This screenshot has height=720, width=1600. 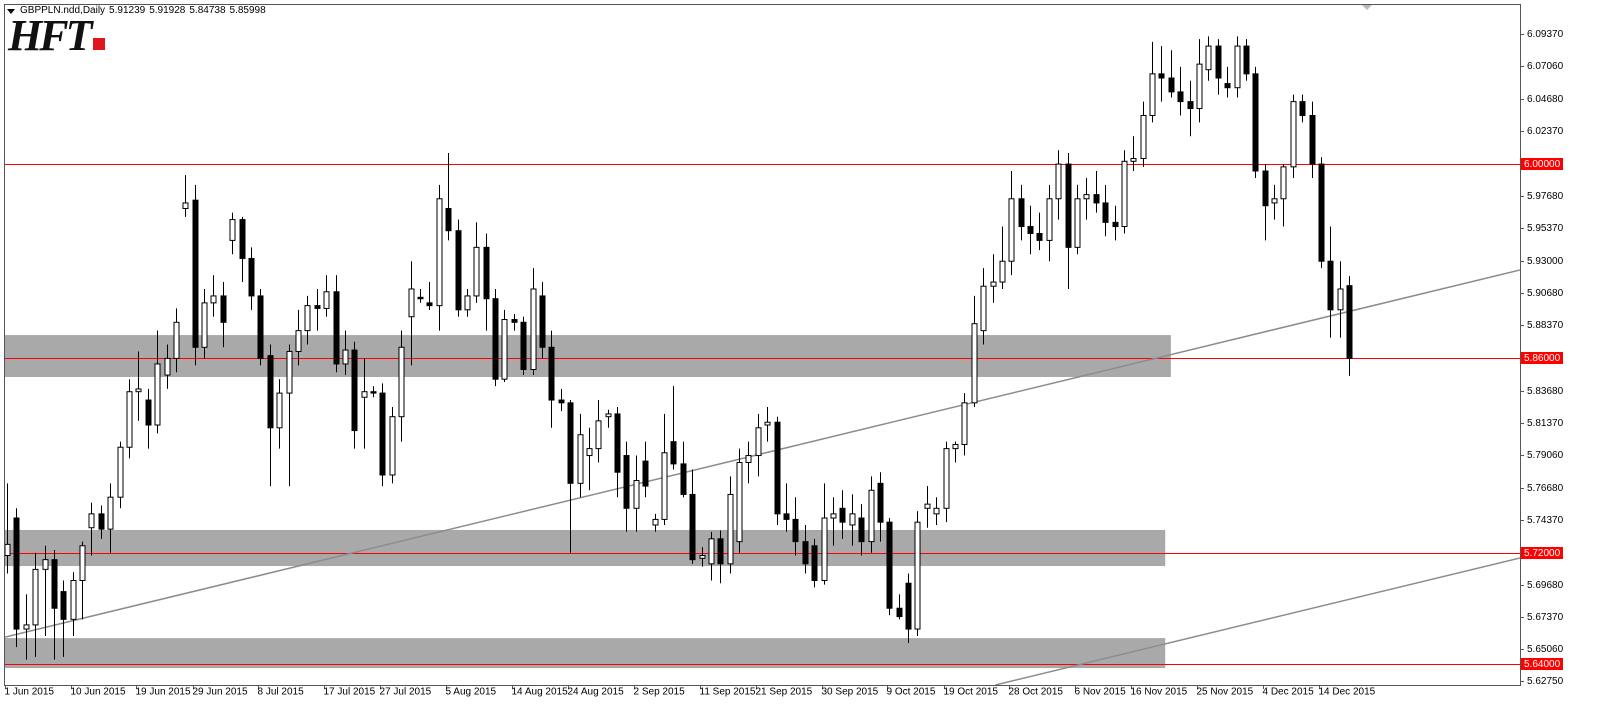 What do you see at coordinates (850, 692) in the screenshot?
I see `x-tick-label: 30 Sep 2015` at bounding box center [850, 692].